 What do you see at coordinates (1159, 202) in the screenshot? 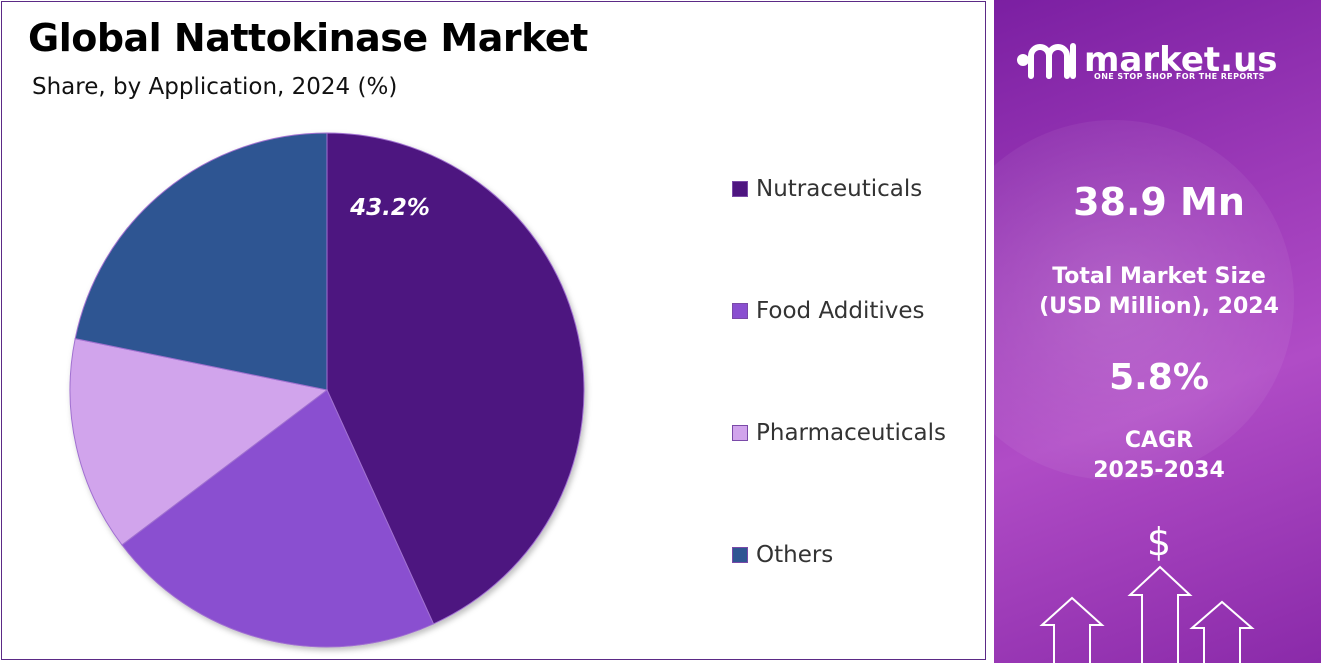
I see `market-size-value: 38.9 Mn` at bounding box center [1159, 202].